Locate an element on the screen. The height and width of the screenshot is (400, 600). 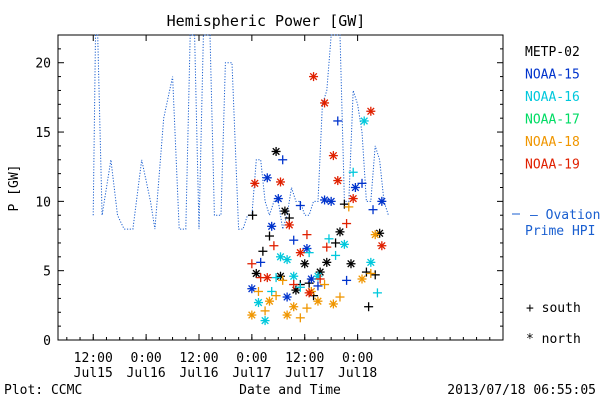
north-symbol-key: * north is located at coordinates (553, 339).